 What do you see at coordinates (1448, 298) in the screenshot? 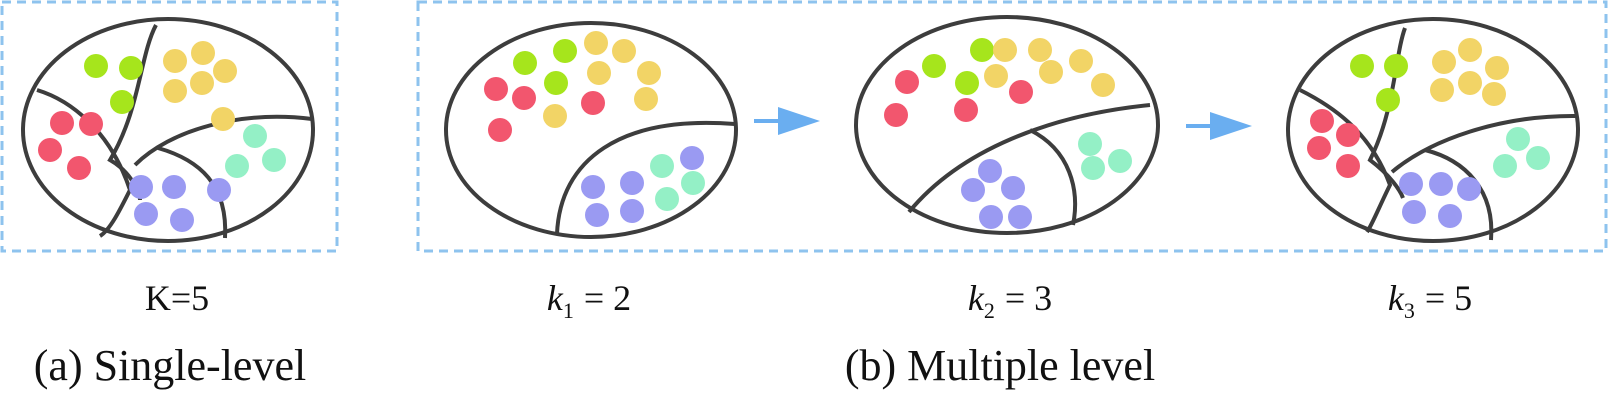
I see `k-value: = 5` at bounding box center [1448, 298].